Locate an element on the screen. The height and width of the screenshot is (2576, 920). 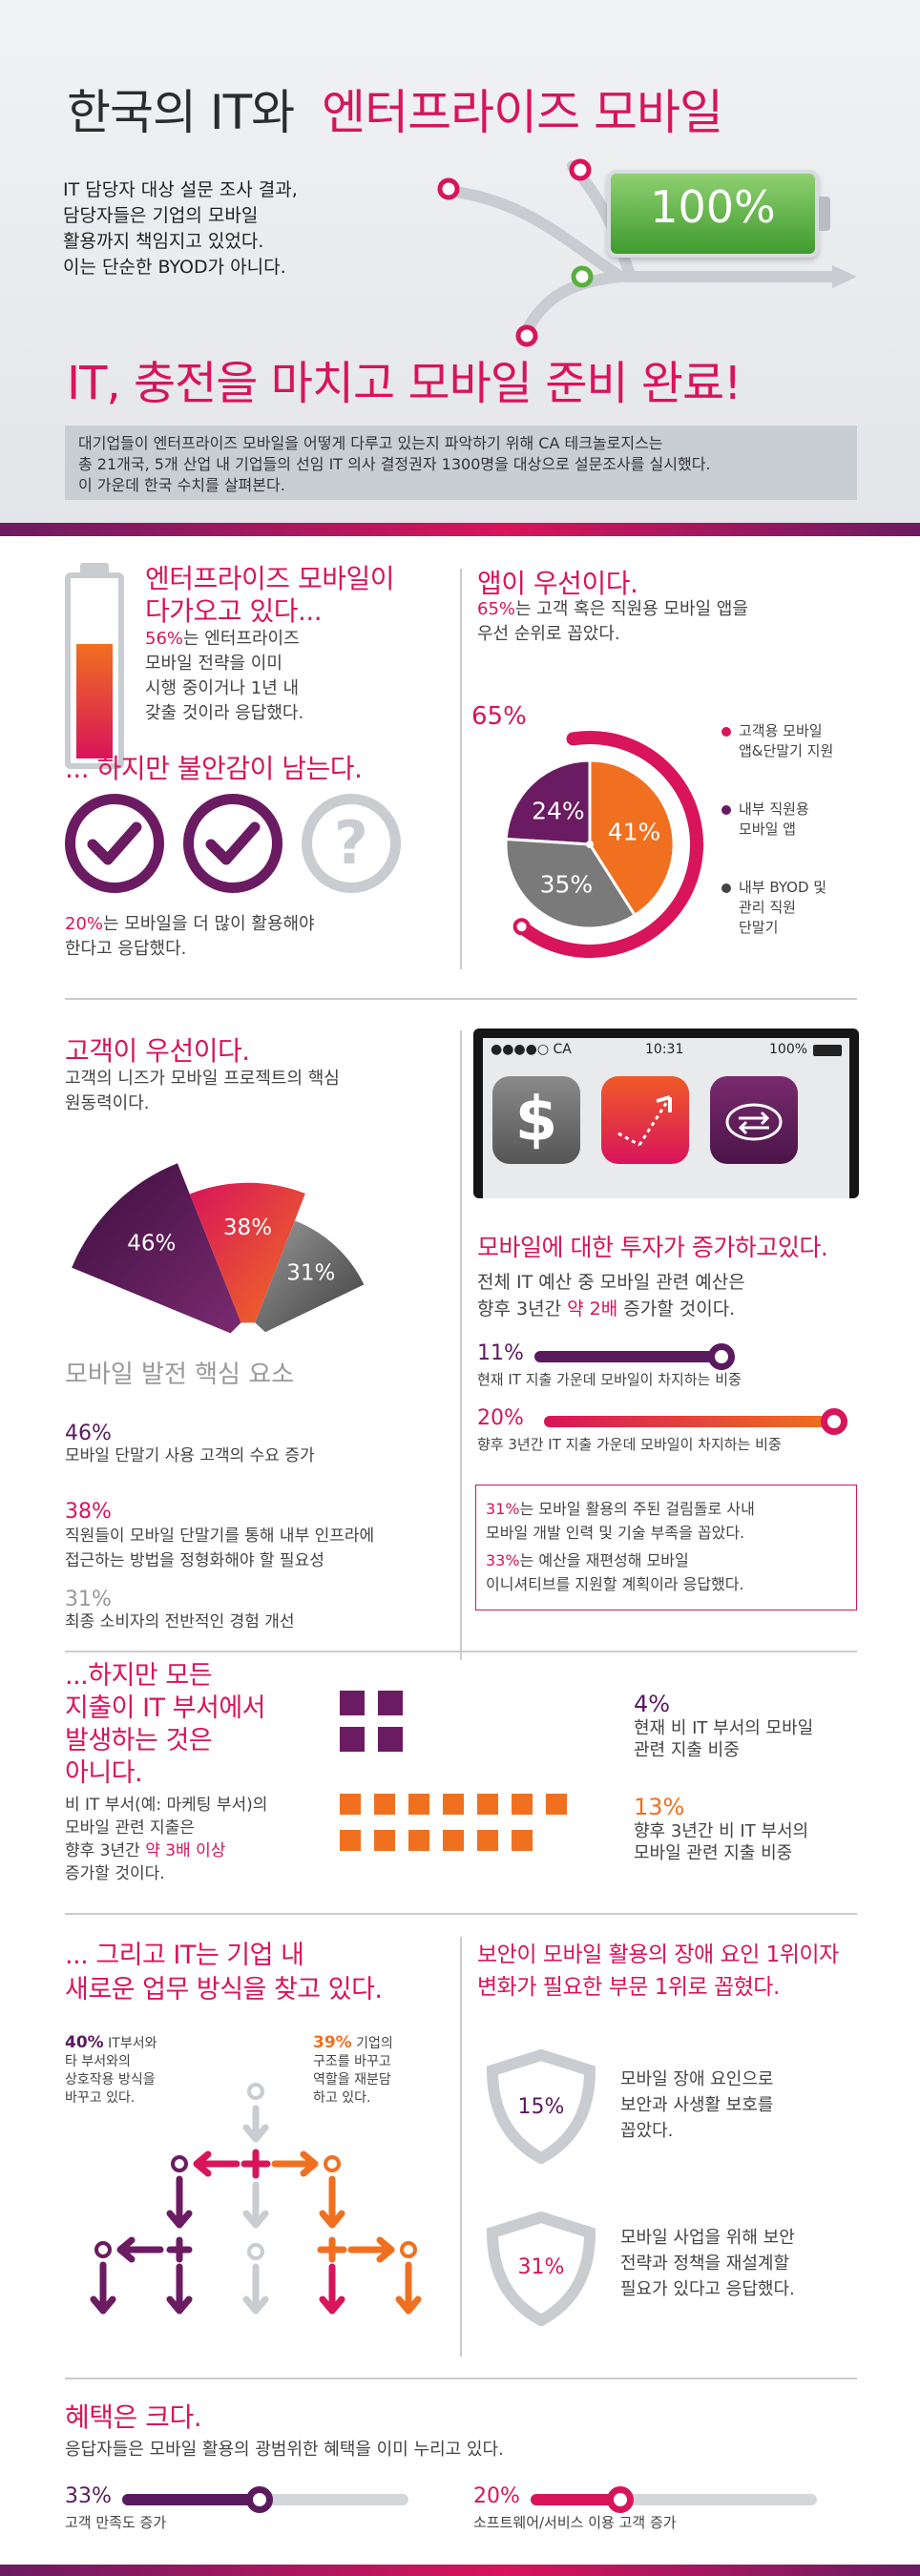
fan-label: 31% is located at coordinates (310, 1273).